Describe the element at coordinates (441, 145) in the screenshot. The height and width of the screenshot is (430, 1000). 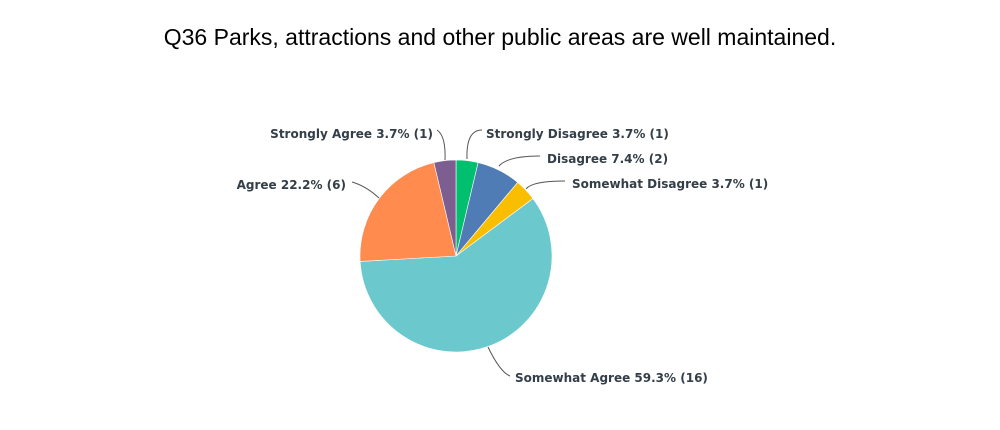
I see `leader-line-strongly-agree` at that location.